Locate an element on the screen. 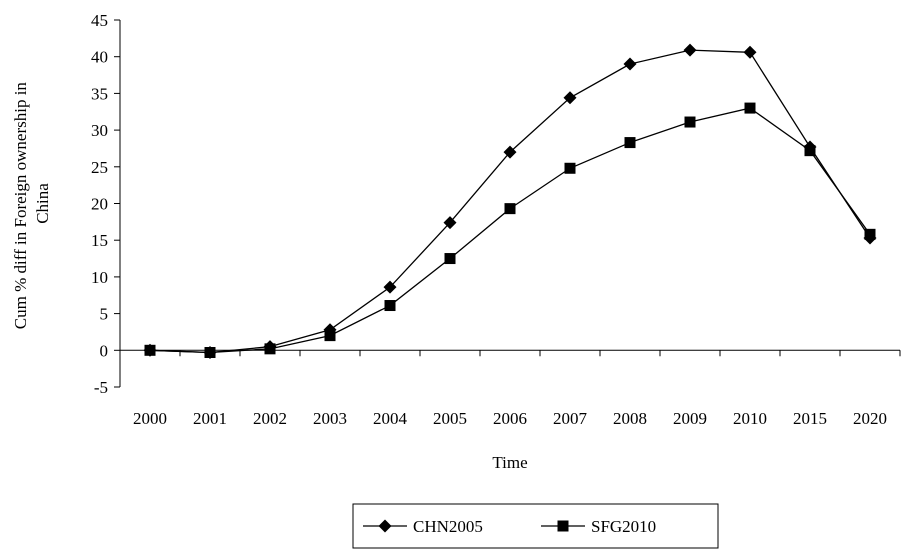 The width and height of the screenshot is (924, 555). x-tick-label: 2001 is located at coordinates (210, 418).